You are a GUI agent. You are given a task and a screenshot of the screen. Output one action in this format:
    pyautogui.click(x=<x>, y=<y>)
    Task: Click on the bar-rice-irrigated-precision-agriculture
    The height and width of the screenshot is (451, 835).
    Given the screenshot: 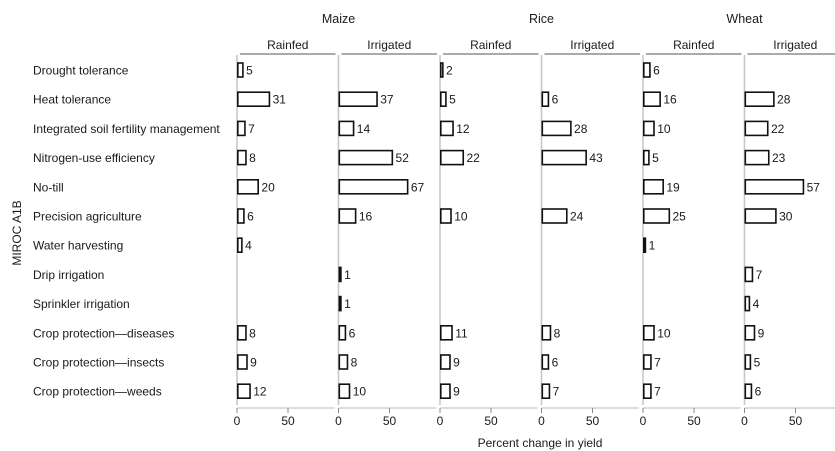 What is the action you would take?
    pyautogui.click(x=554, y=216)
    